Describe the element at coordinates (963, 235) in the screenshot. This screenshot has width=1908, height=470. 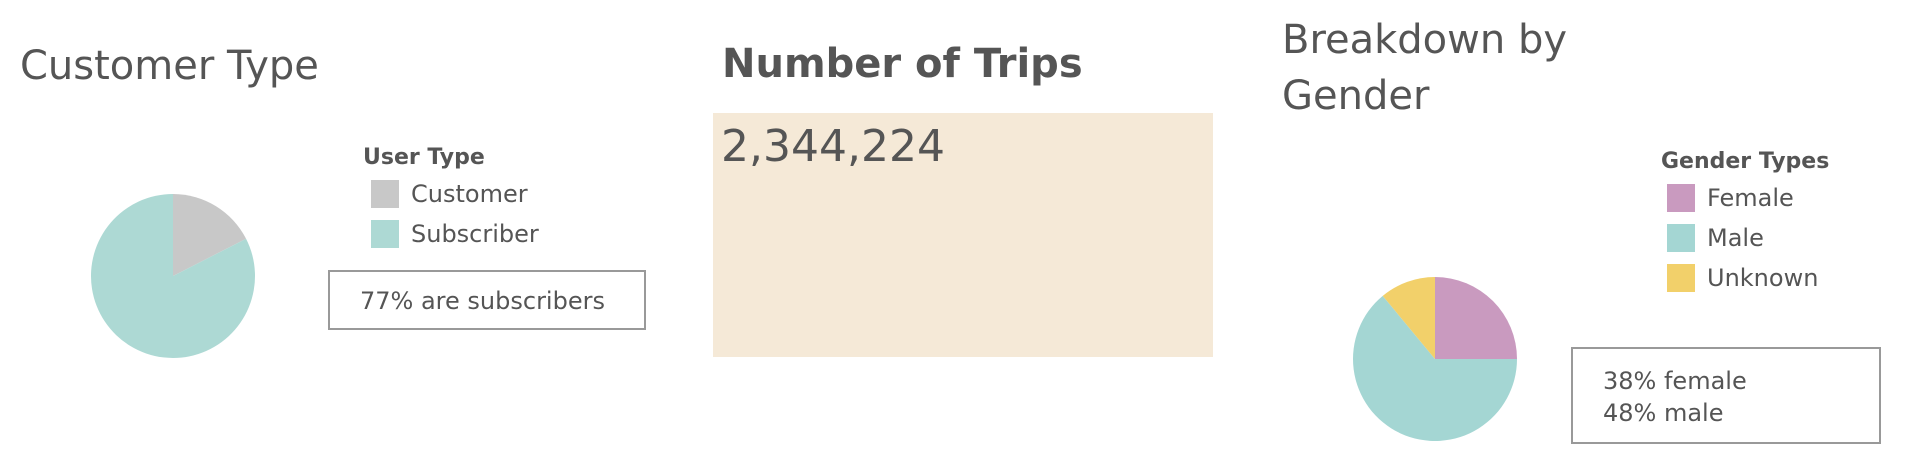
I see `trips-value-panel: 2,344,224` at that location.